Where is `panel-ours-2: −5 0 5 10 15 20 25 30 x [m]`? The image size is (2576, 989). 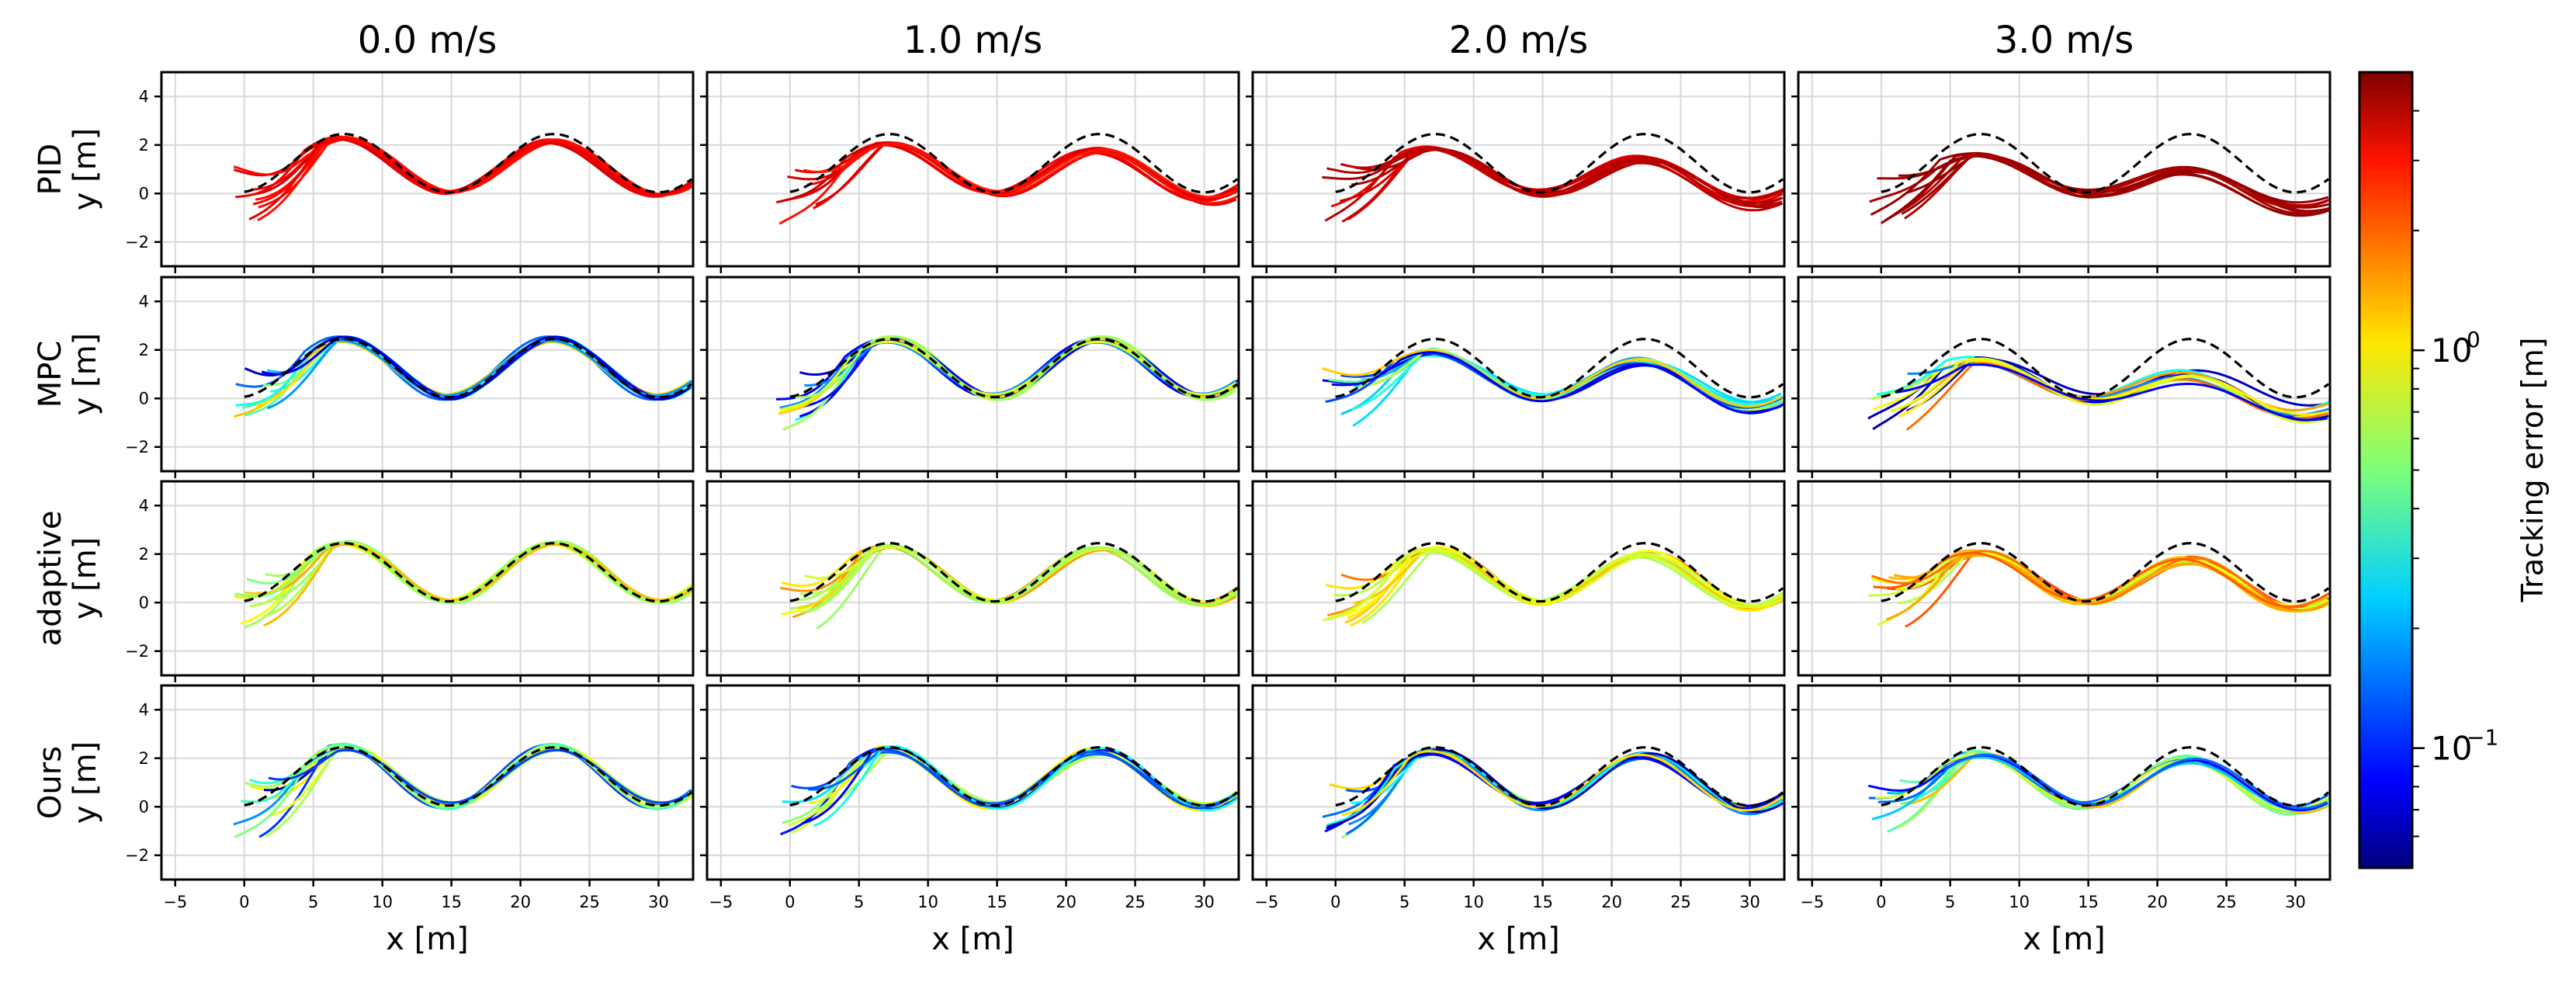
panel-ours-2: −5 0 5 10 15 20 25 30 x [m] is located at coordinates (1516, 820).